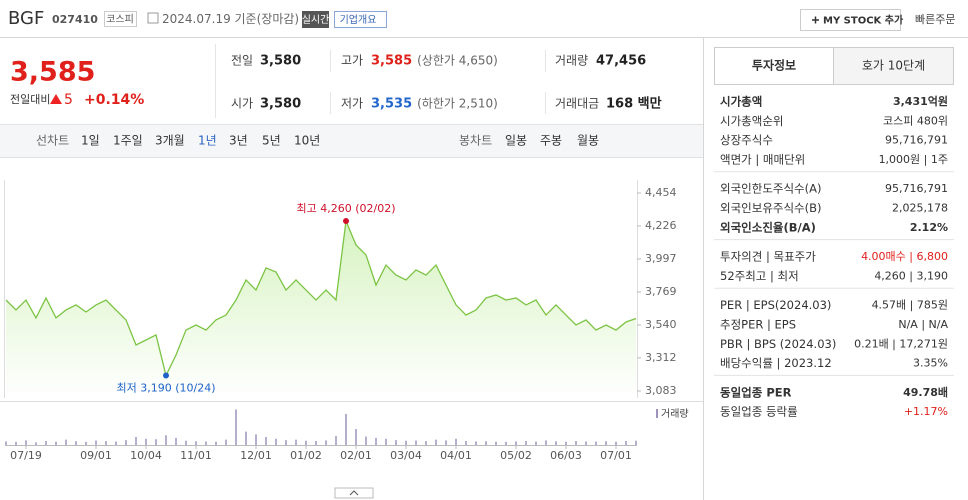 The image size is (968, 500). I want to click on tab-label: 호가 10단계, so click(893, 66).